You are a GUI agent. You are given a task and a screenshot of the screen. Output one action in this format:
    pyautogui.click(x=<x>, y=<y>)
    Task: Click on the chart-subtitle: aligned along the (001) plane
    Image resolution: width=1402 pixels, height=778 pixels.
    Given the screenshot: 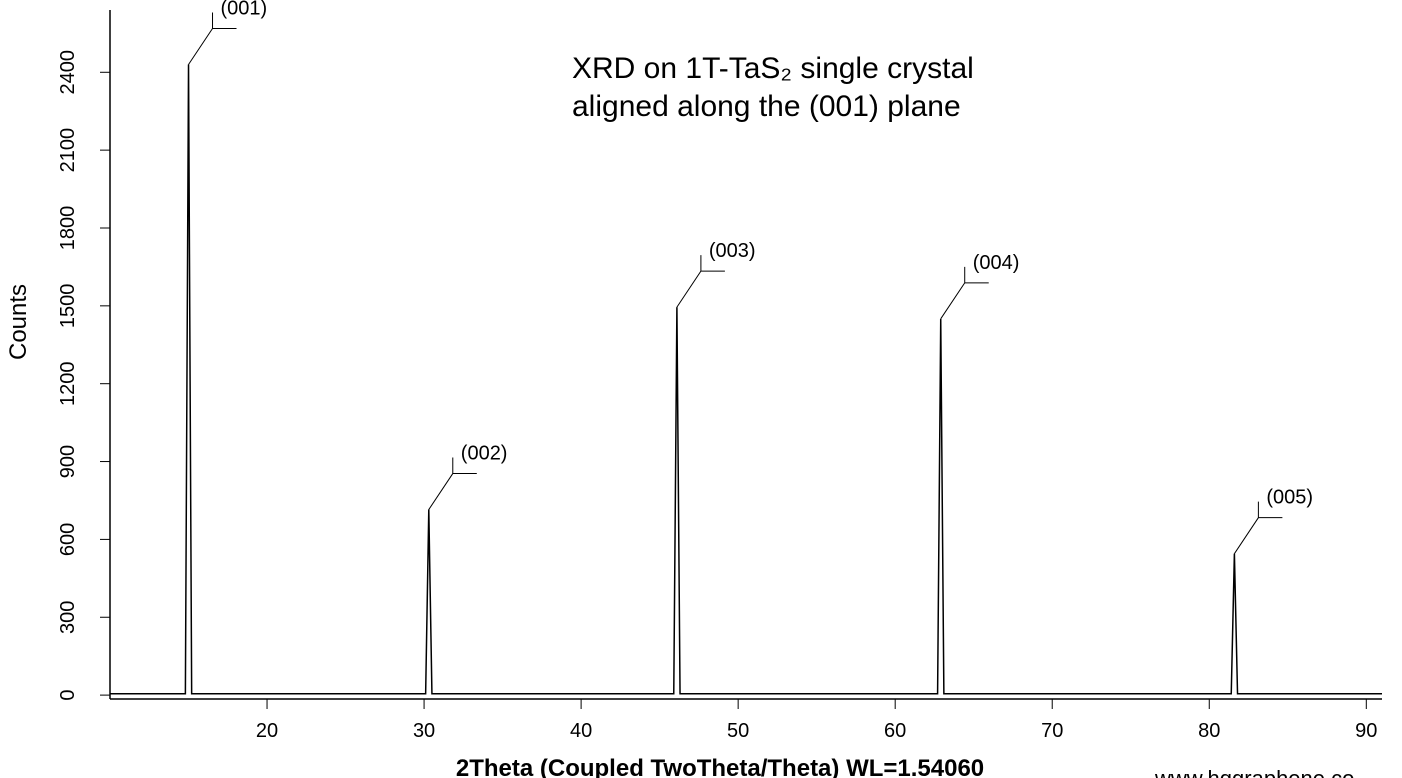 What is the action you would take?
    pyautogui.click(x=766, y=106)
    